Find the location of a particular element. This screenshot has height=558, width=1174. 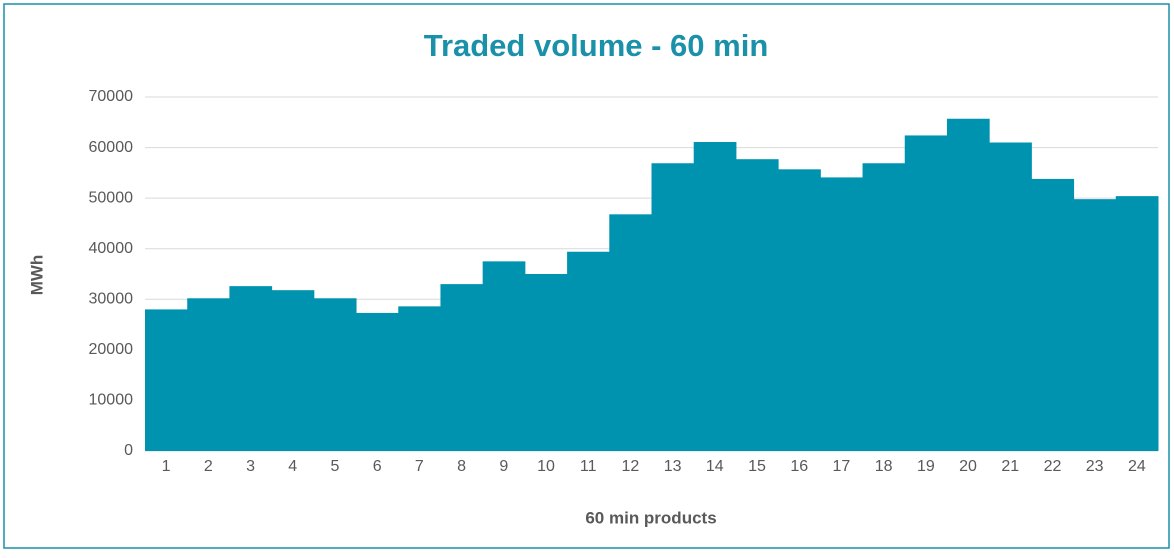

x-tick-label: 5 is located at coordinates (334, 466).